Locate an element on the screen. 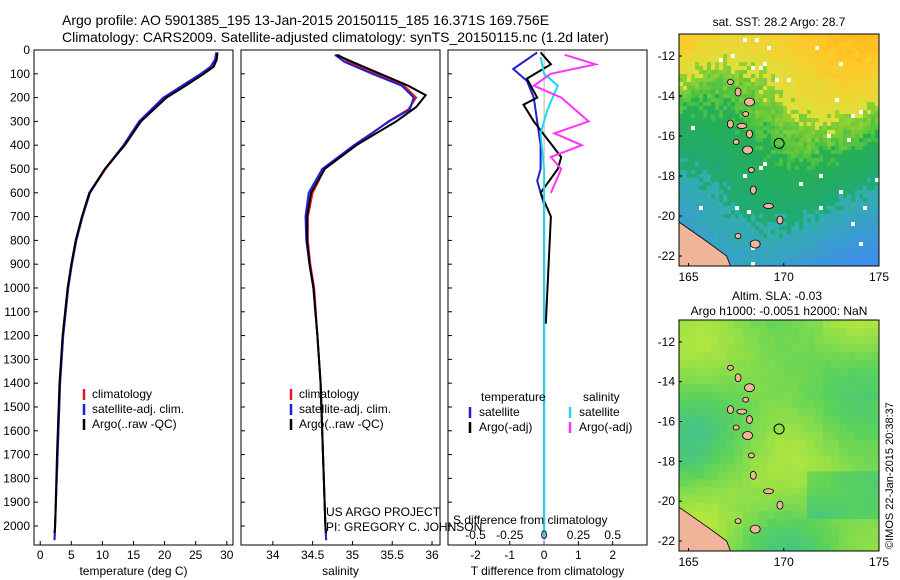  island is located at coordinates (768, 491).